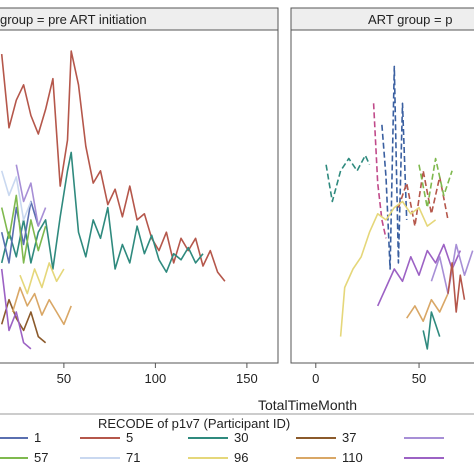 The image size is (474, 474). I want to click on x-tick-label-pre-art-0: 50, so click(64, 378).